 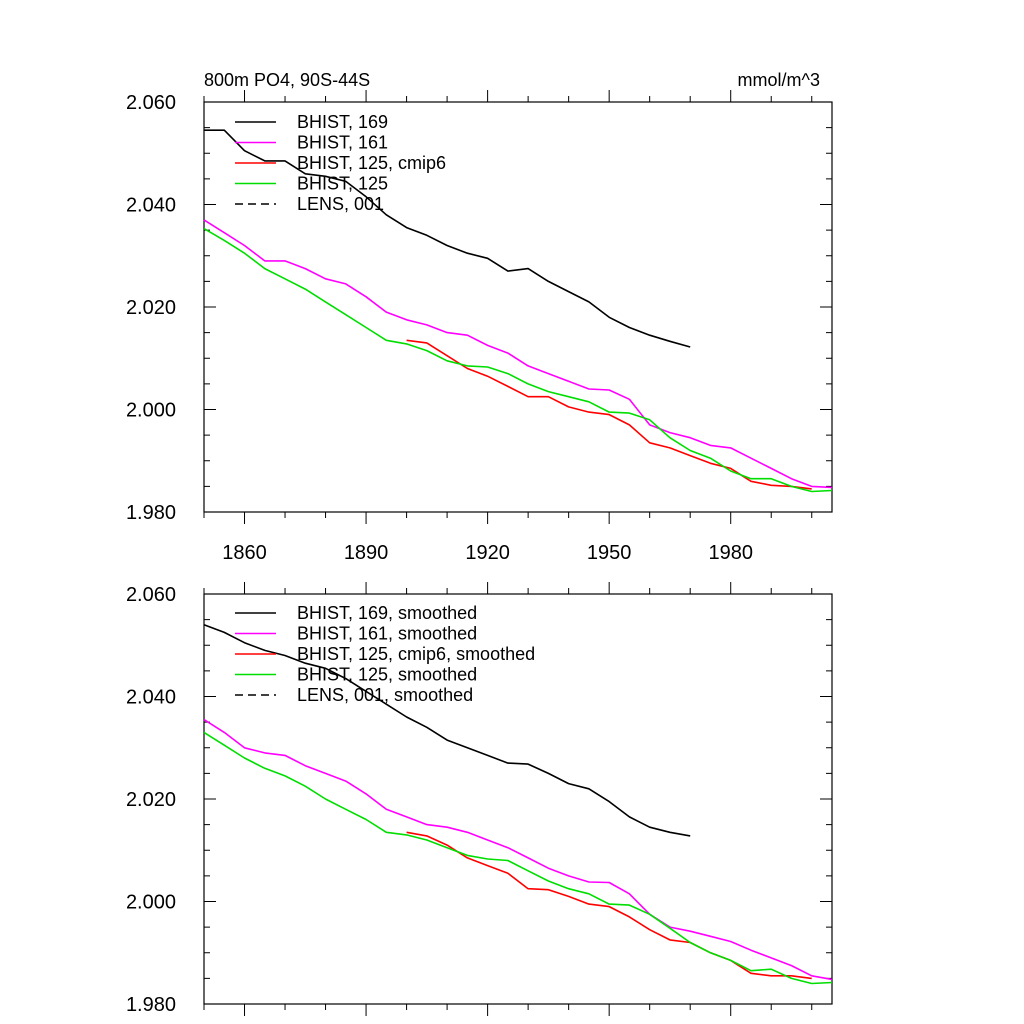 What do you see at coordinates (287, 80) in the screenshot?
I see `chart-title: 800m PO4, 90S-44S` at bounding box center [287, 80].